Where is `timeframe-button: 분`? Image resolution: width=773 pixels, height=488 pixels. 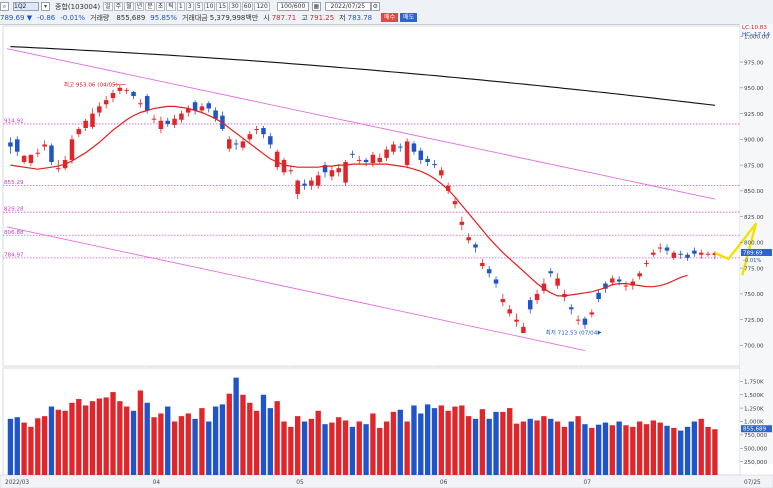 timeframe-button: 분 is located at coordinates (150, 6).